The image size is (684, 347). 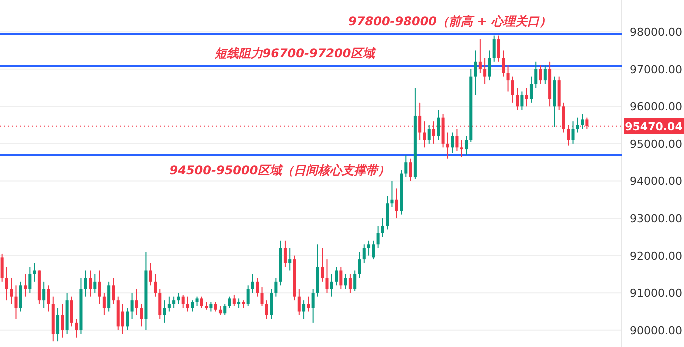 What do you see at coordinates (280, 171) in the screenshot?
I see `ref-label: 94500-95000区域（日间核心支撑带）` at bounding box center [280, 171].